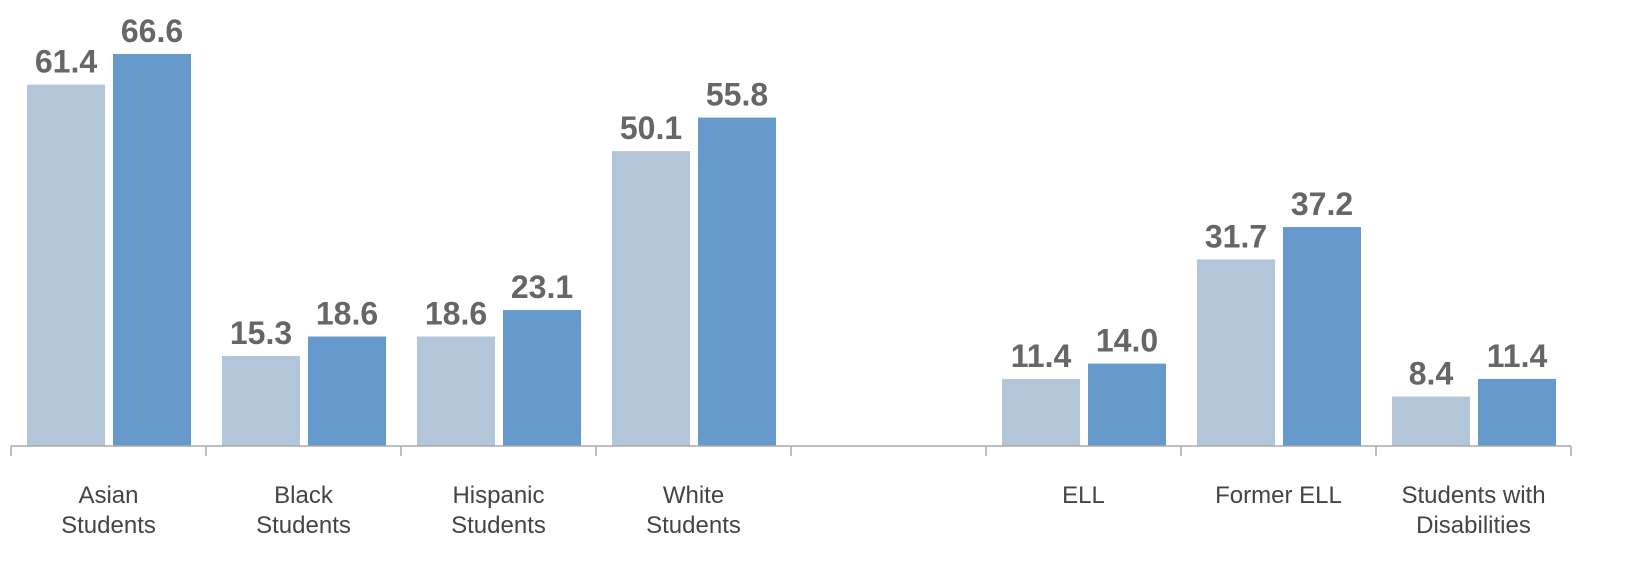 This screenshot has width=1646, height=569. What do you see at coordinates (498, 510) in the screenshot?
I see `category-label: Hispanic Students` at bounding box center [498, 510].